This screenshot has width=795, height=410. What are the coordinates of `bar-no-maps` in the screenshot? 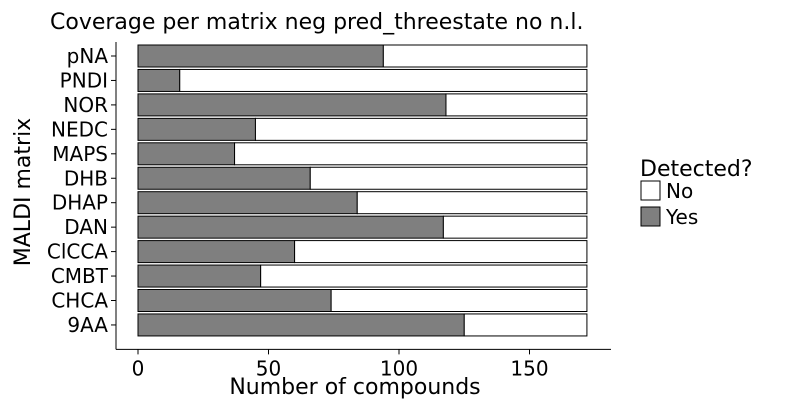 It's located at (411, 154).